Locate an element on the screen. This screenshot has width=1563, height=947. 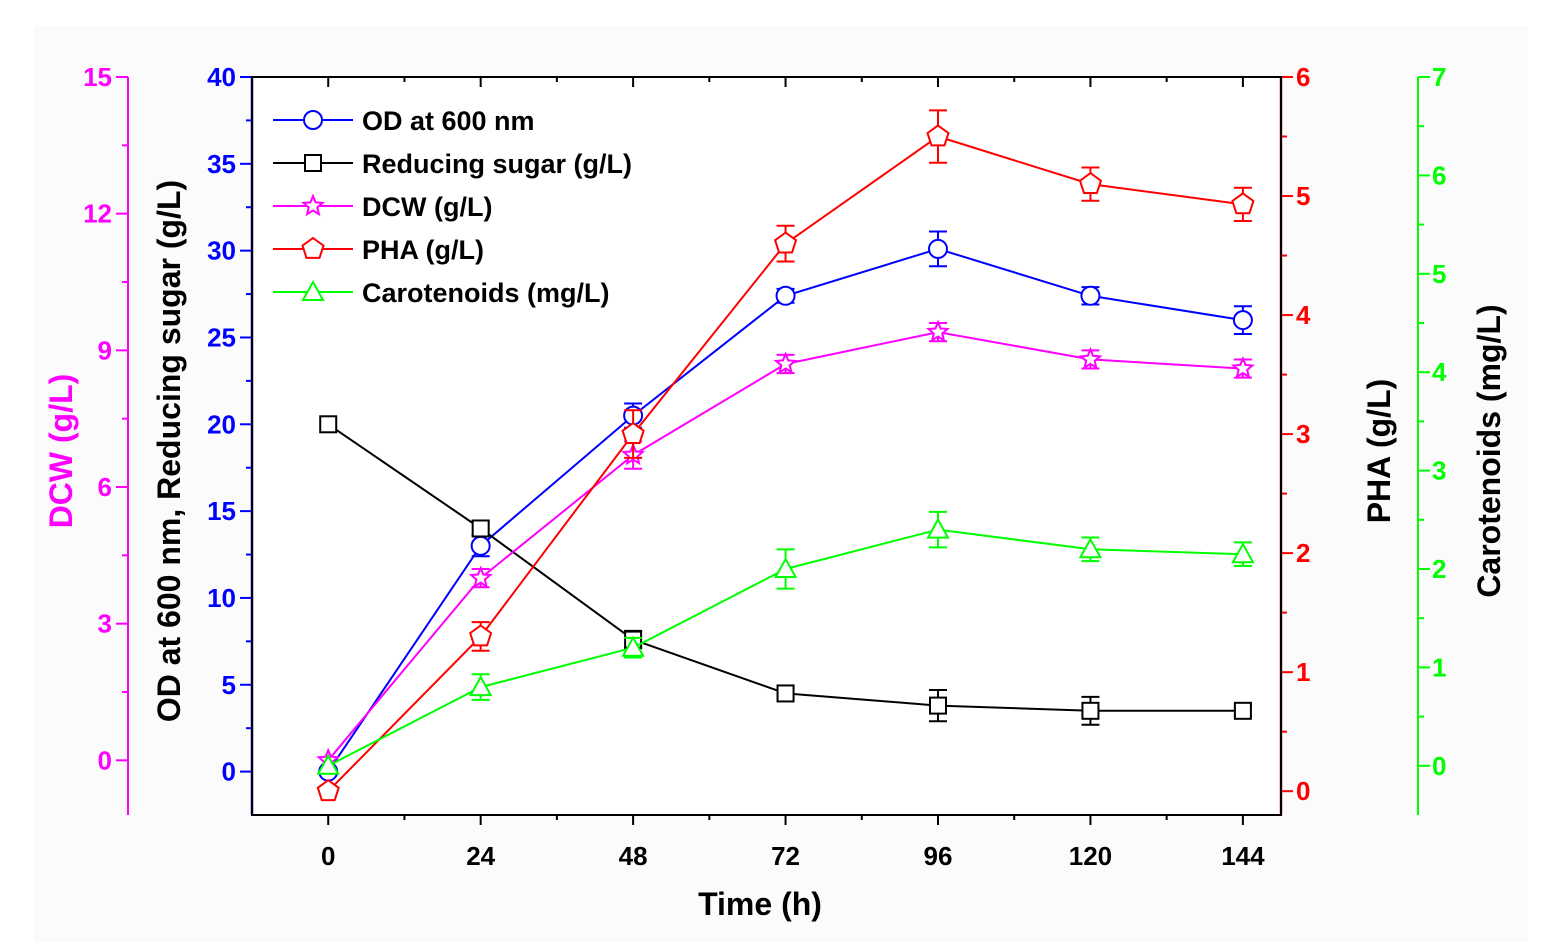
car-axis-title: Carotenoids (mg/L) is located at coordinates (1489, 450).